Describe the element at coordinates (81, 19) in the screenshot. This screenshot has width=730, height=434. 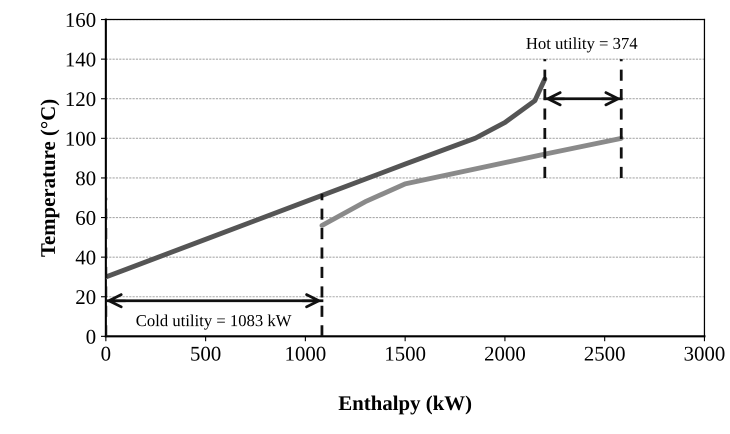
I see `y-tick-label: 160` at that location.